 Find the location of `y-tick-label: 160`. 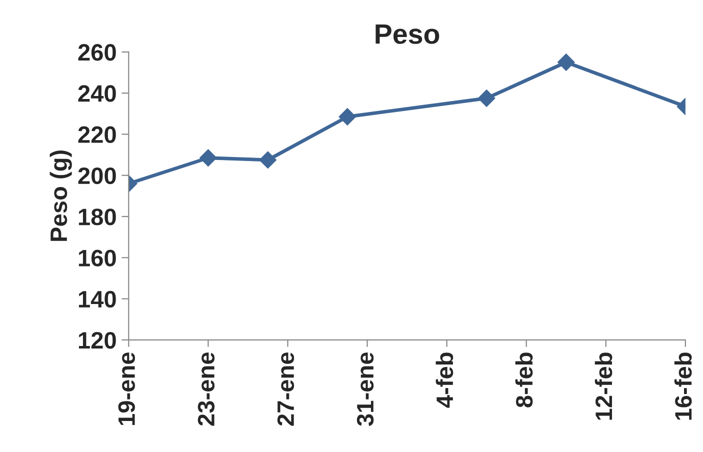

y-tick-label: 160 is located at coordinates (97, 258).